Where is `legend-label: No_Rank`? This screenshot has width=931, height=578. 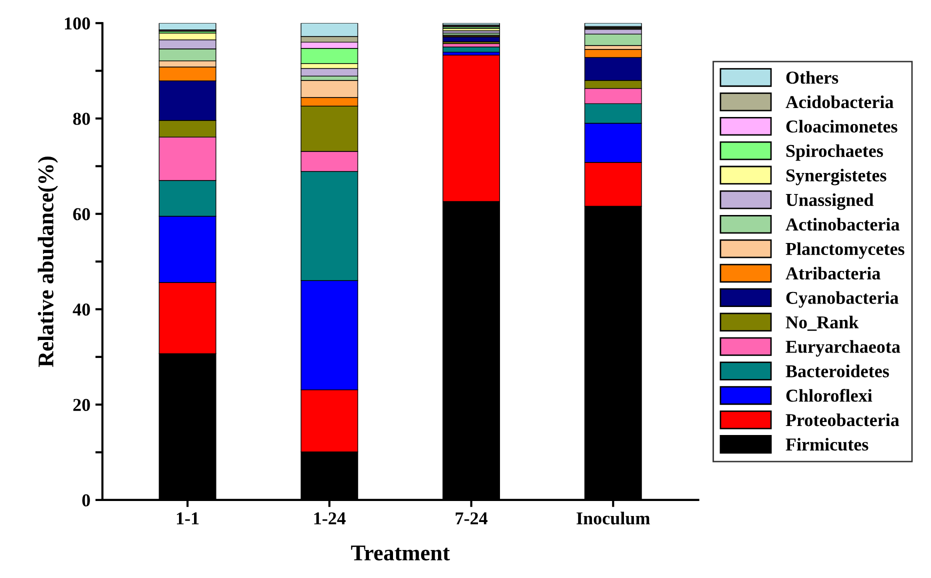
legend-label: No_Rank is located at coordinates (822, 323).